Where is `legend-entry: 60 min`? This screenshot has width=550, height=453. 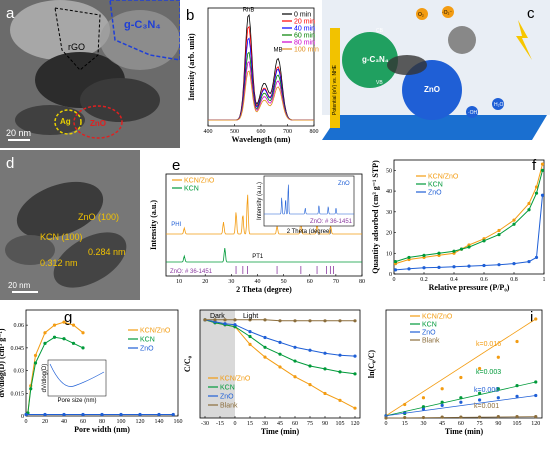 legend-entry: 60 min is located at coordinates (304, 36).